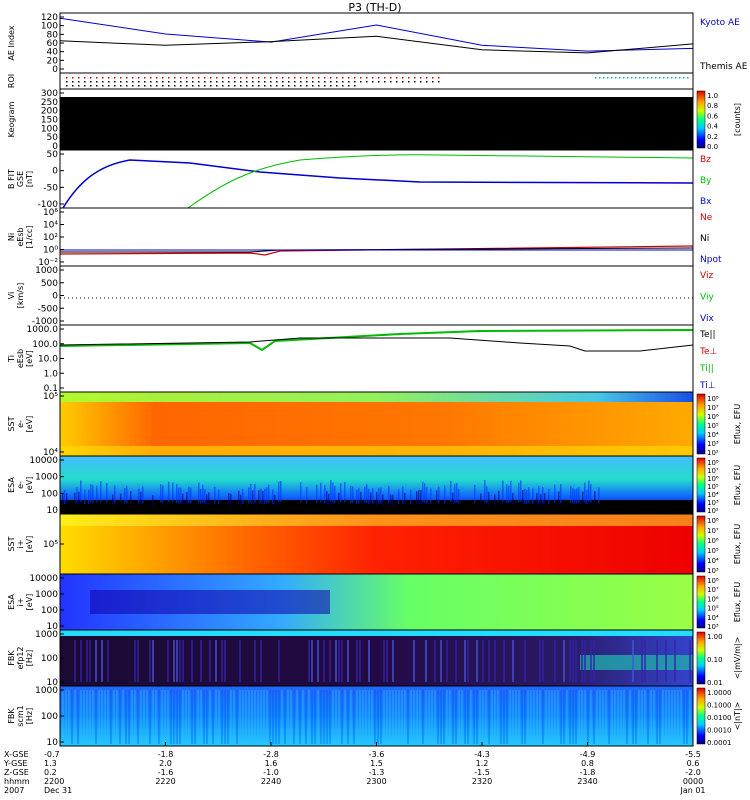 The image size is (750, 800). What do you see at coordinates (713, 531) in the screenshot?
I see `colorbar-tick-sst_i: 10⁷` at bounding box center [713, 531].